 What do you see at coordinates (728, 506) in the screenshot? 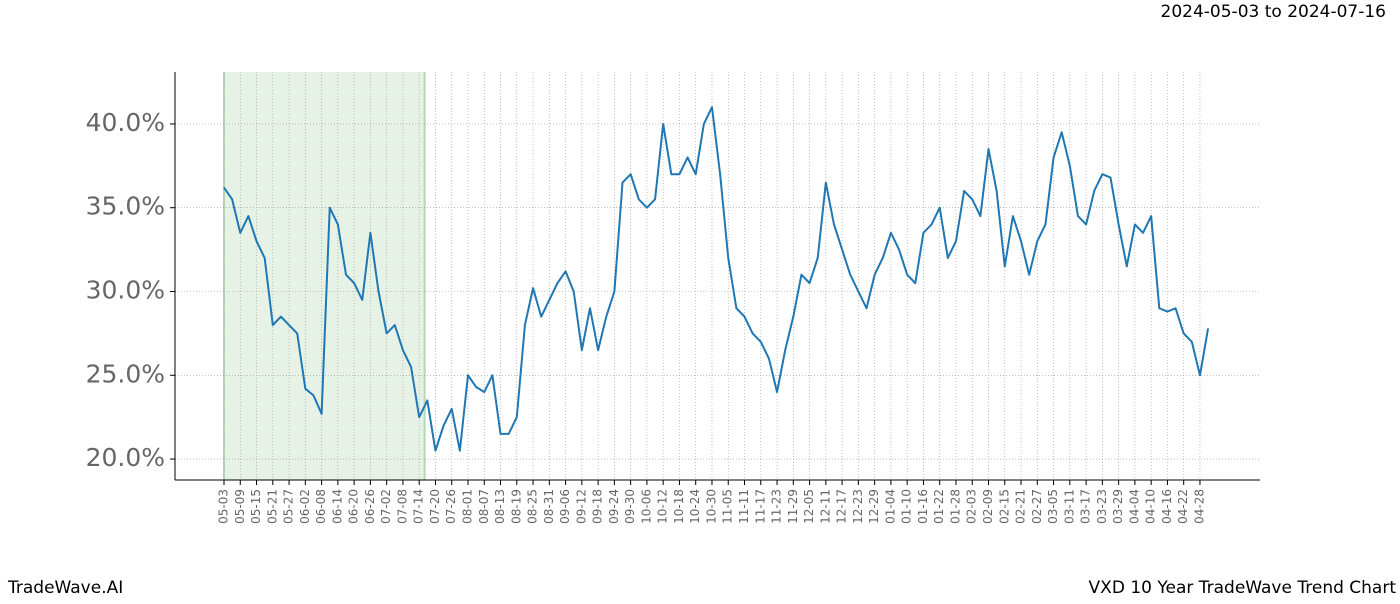
I see `x-tick-label: 11-05` at bounding box center [728, 506].